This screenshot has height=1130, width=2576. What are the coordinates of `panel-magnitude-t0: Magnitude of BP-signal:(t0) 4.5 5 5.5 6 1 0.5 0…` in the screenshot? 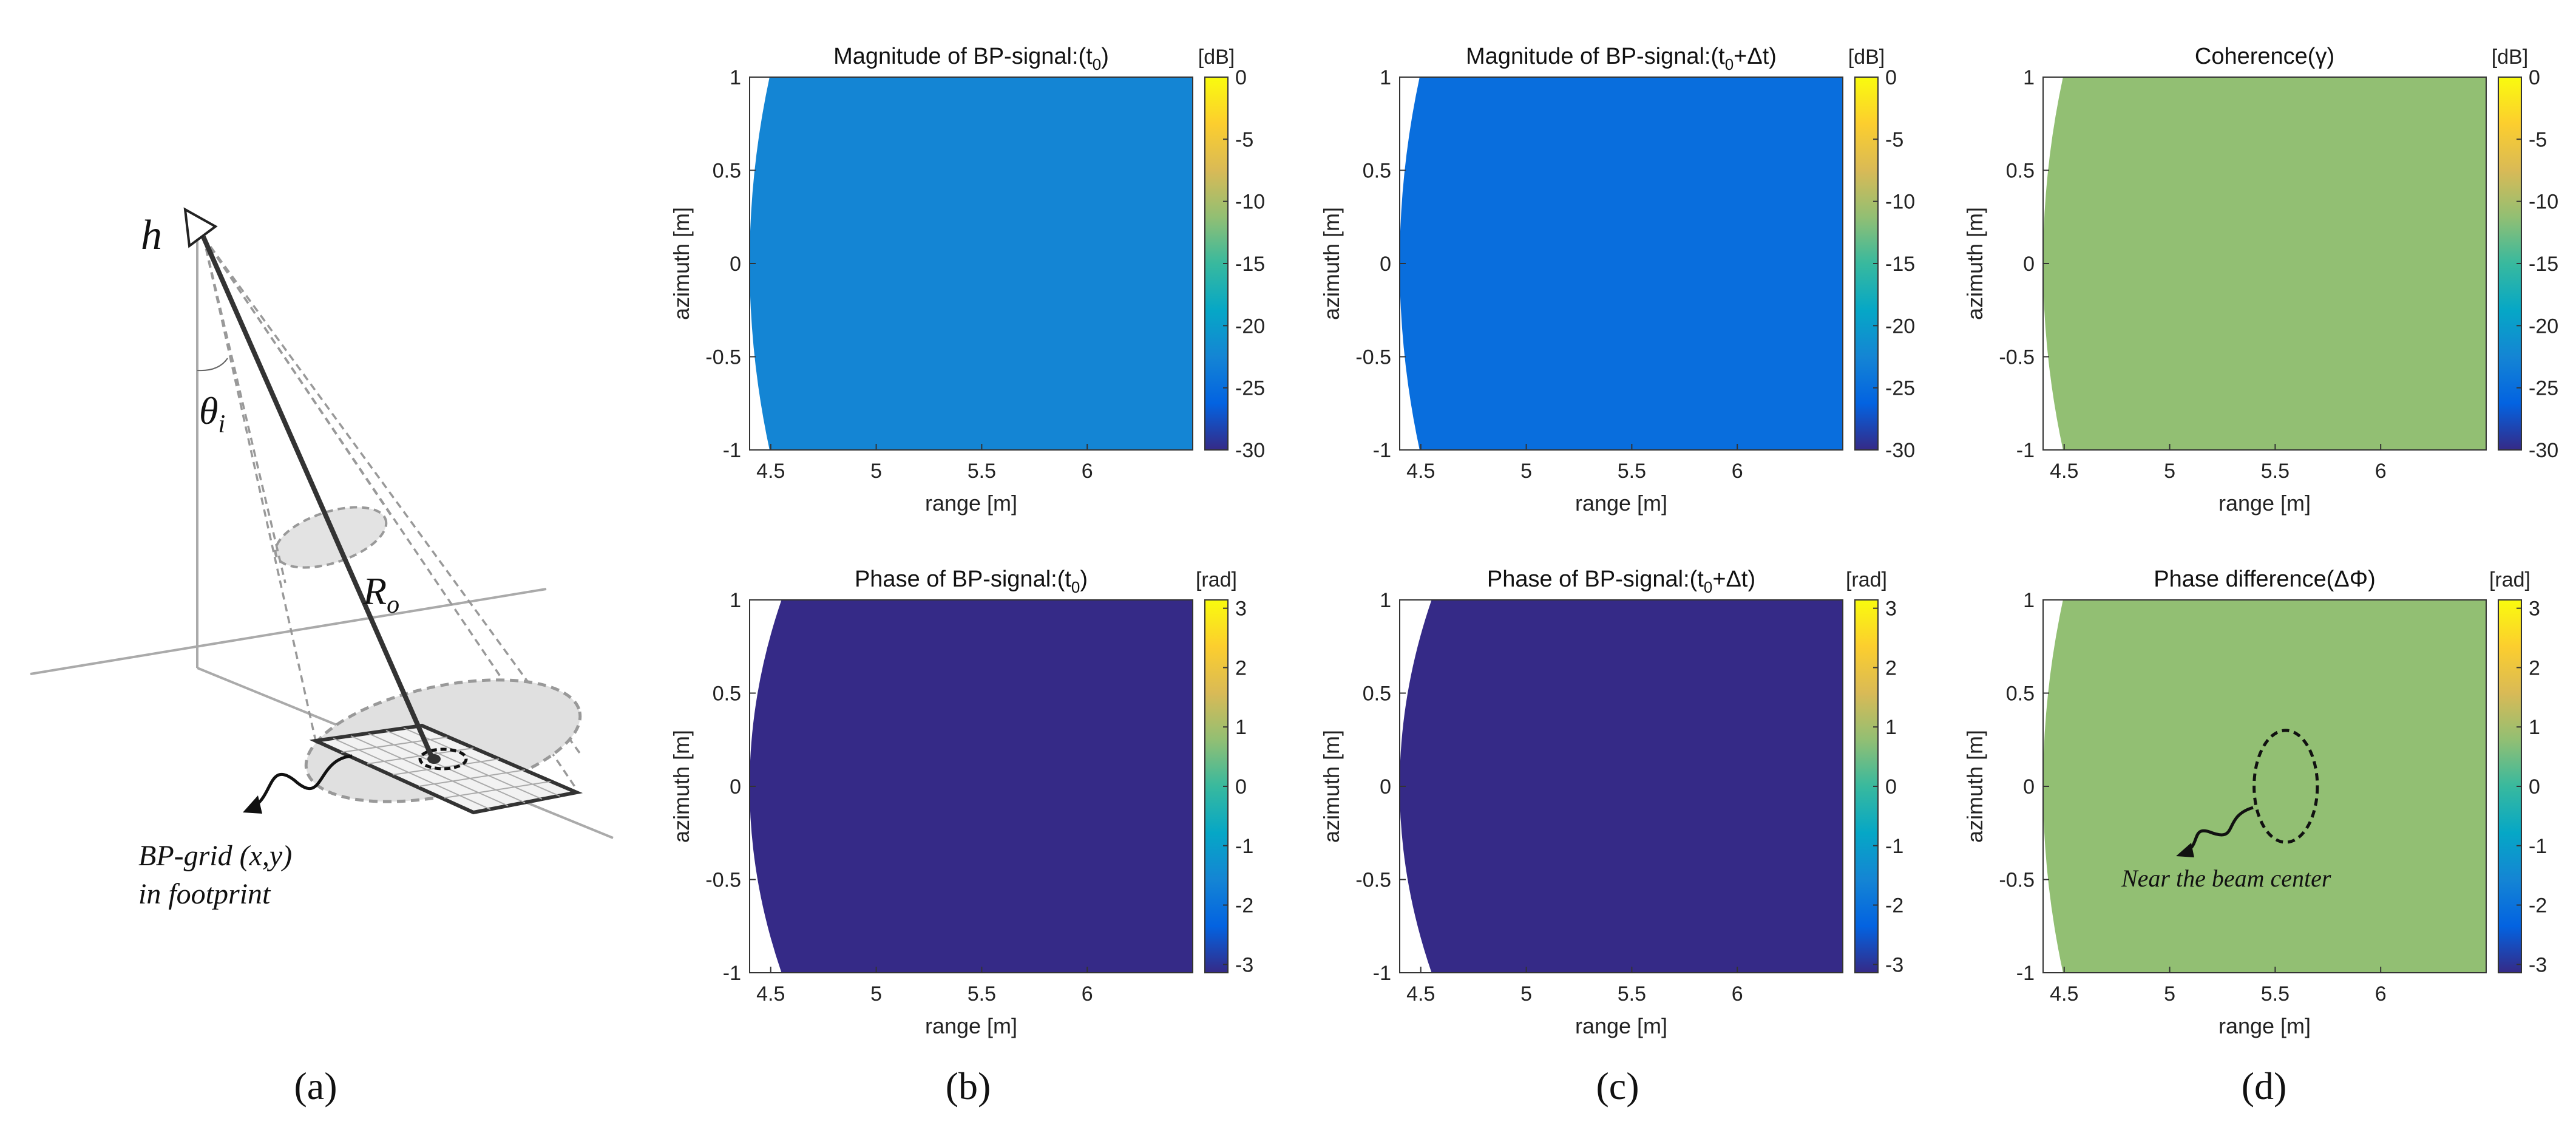 It's located at (967, 280).